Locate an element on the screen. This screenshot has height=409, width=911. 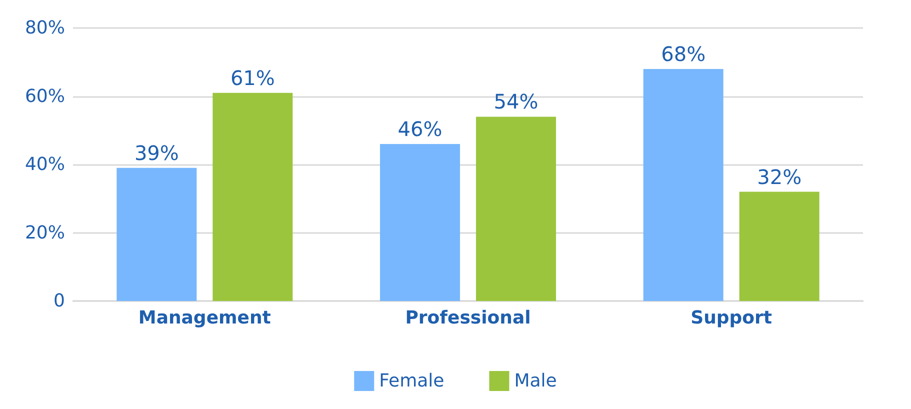
x-tick-label: Support is located at coordinates (731, 318).